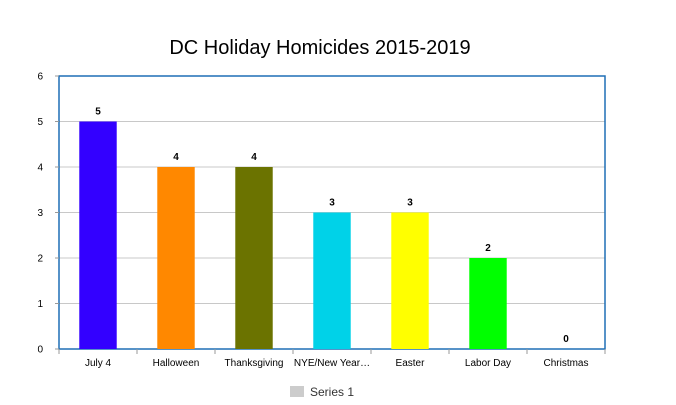 The width and height of the screenshot is (676, 405). I want to click on y-axis: 0 1 2 3 4 5 6, so click(48, 214).